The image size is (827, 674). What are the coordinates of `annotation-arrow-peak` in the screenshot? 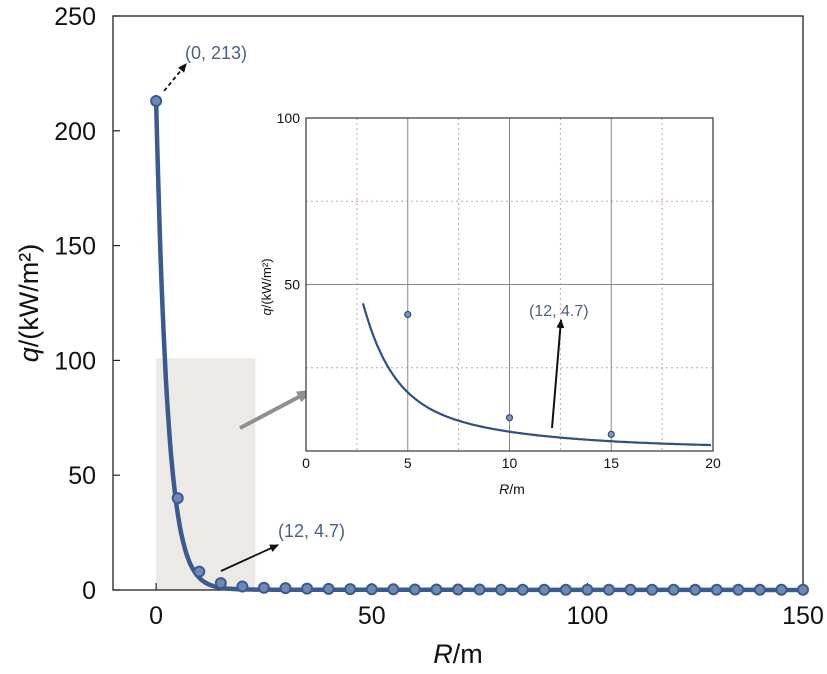 It's located at (175, 77).